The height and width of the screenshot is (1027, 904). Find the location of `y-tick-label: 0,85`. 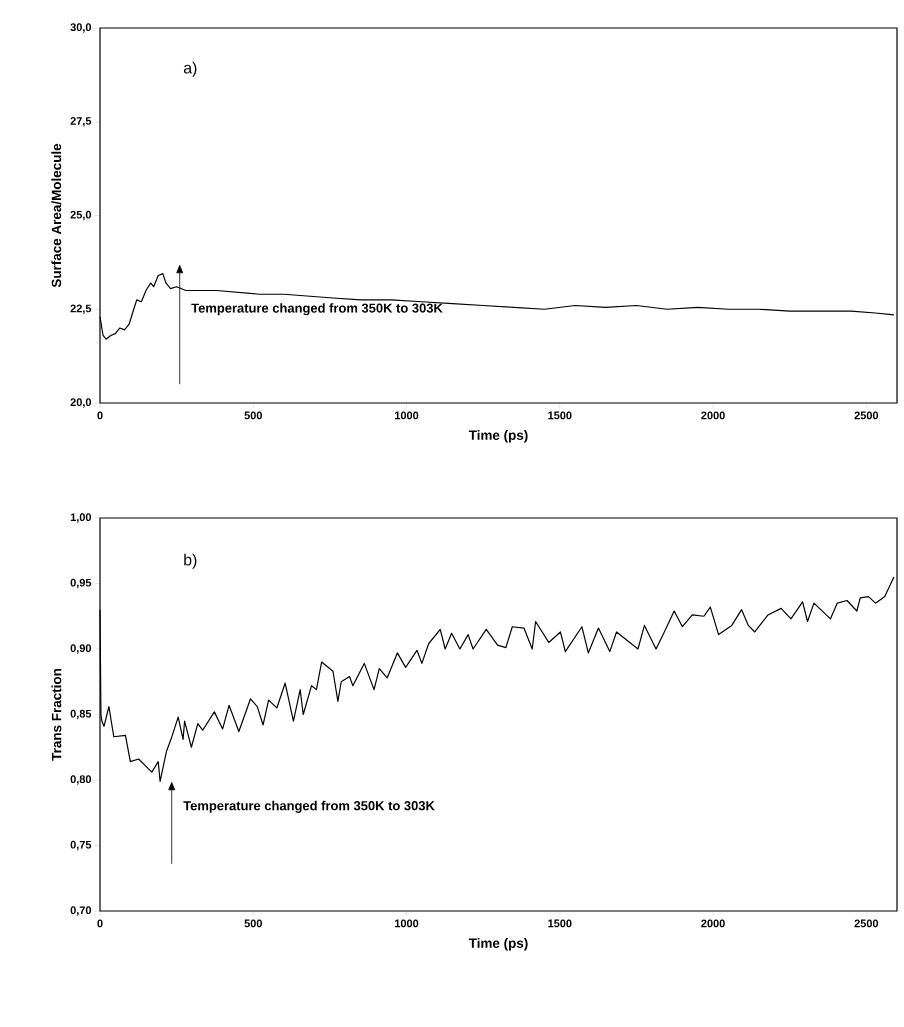

y-tick-label: 0,85 is located at coordinates (81, 714).